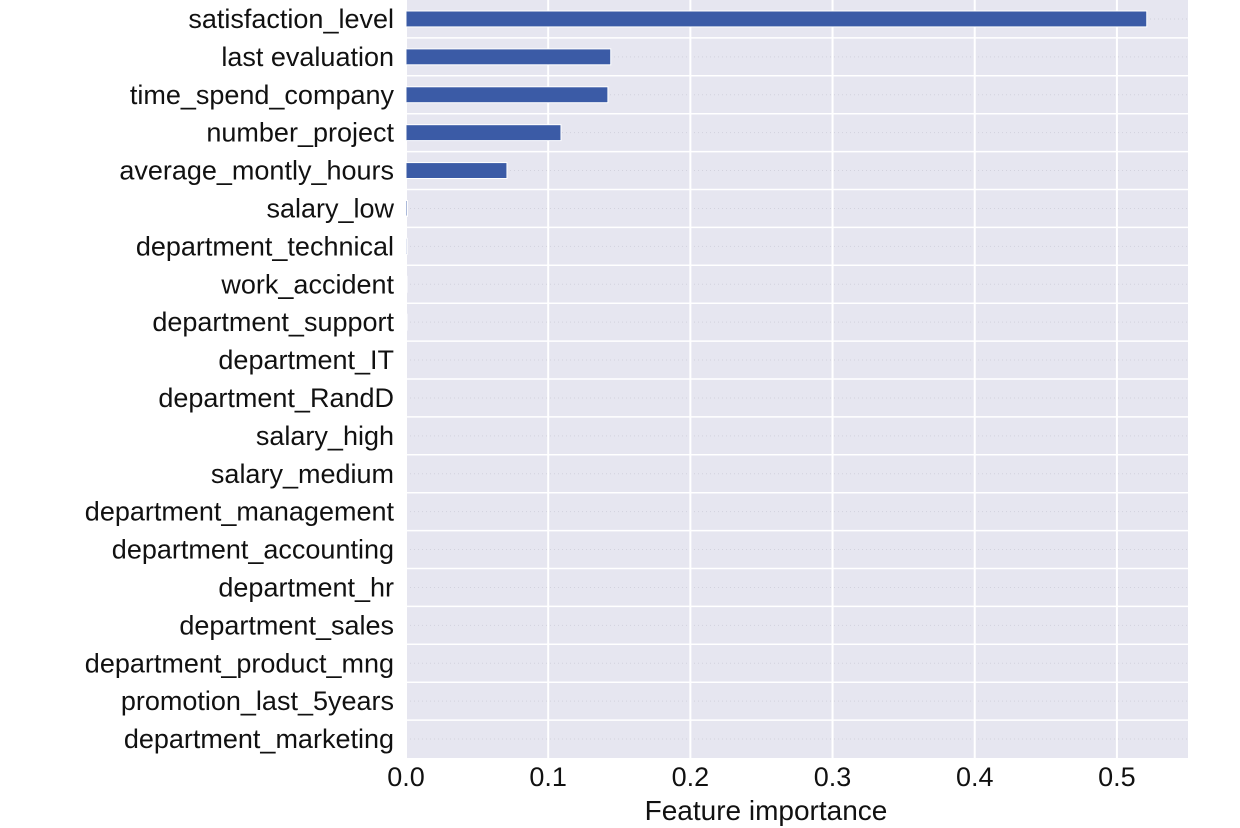 Image resolution: width=1240 pixels, height=828 pixels. I want to click on bar-department_support, so click(406, 322).